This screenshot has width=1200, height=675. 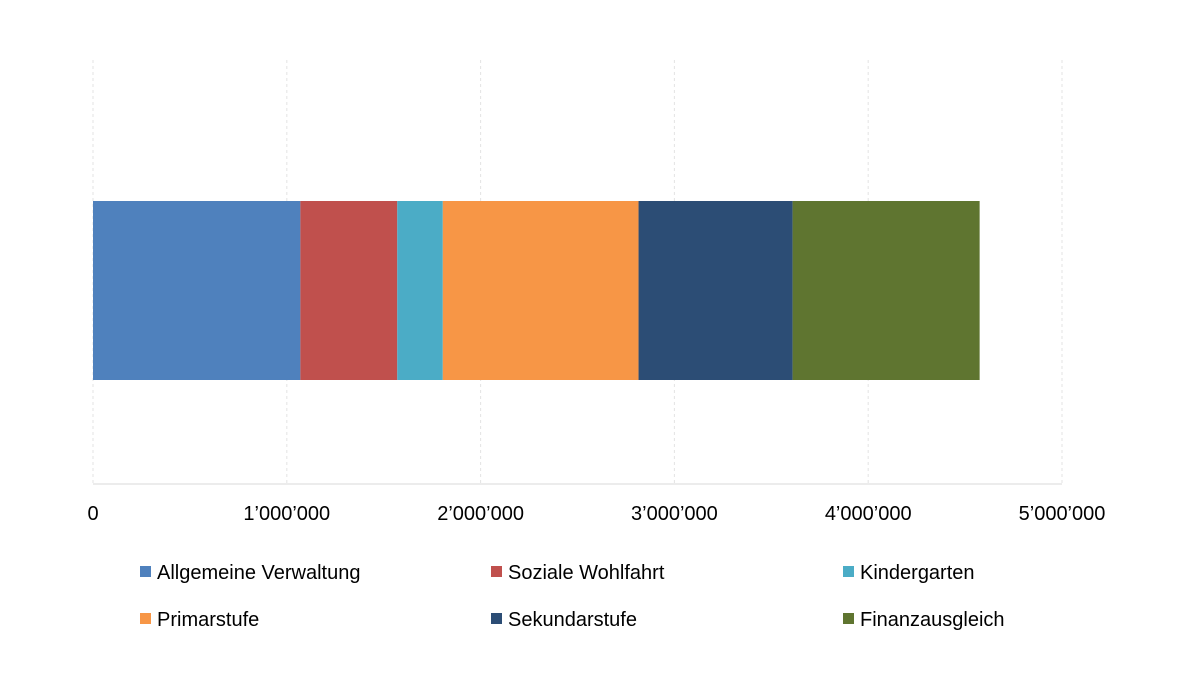 I want to click on legend-label: Primarstufe, so click(x=208, y=620).